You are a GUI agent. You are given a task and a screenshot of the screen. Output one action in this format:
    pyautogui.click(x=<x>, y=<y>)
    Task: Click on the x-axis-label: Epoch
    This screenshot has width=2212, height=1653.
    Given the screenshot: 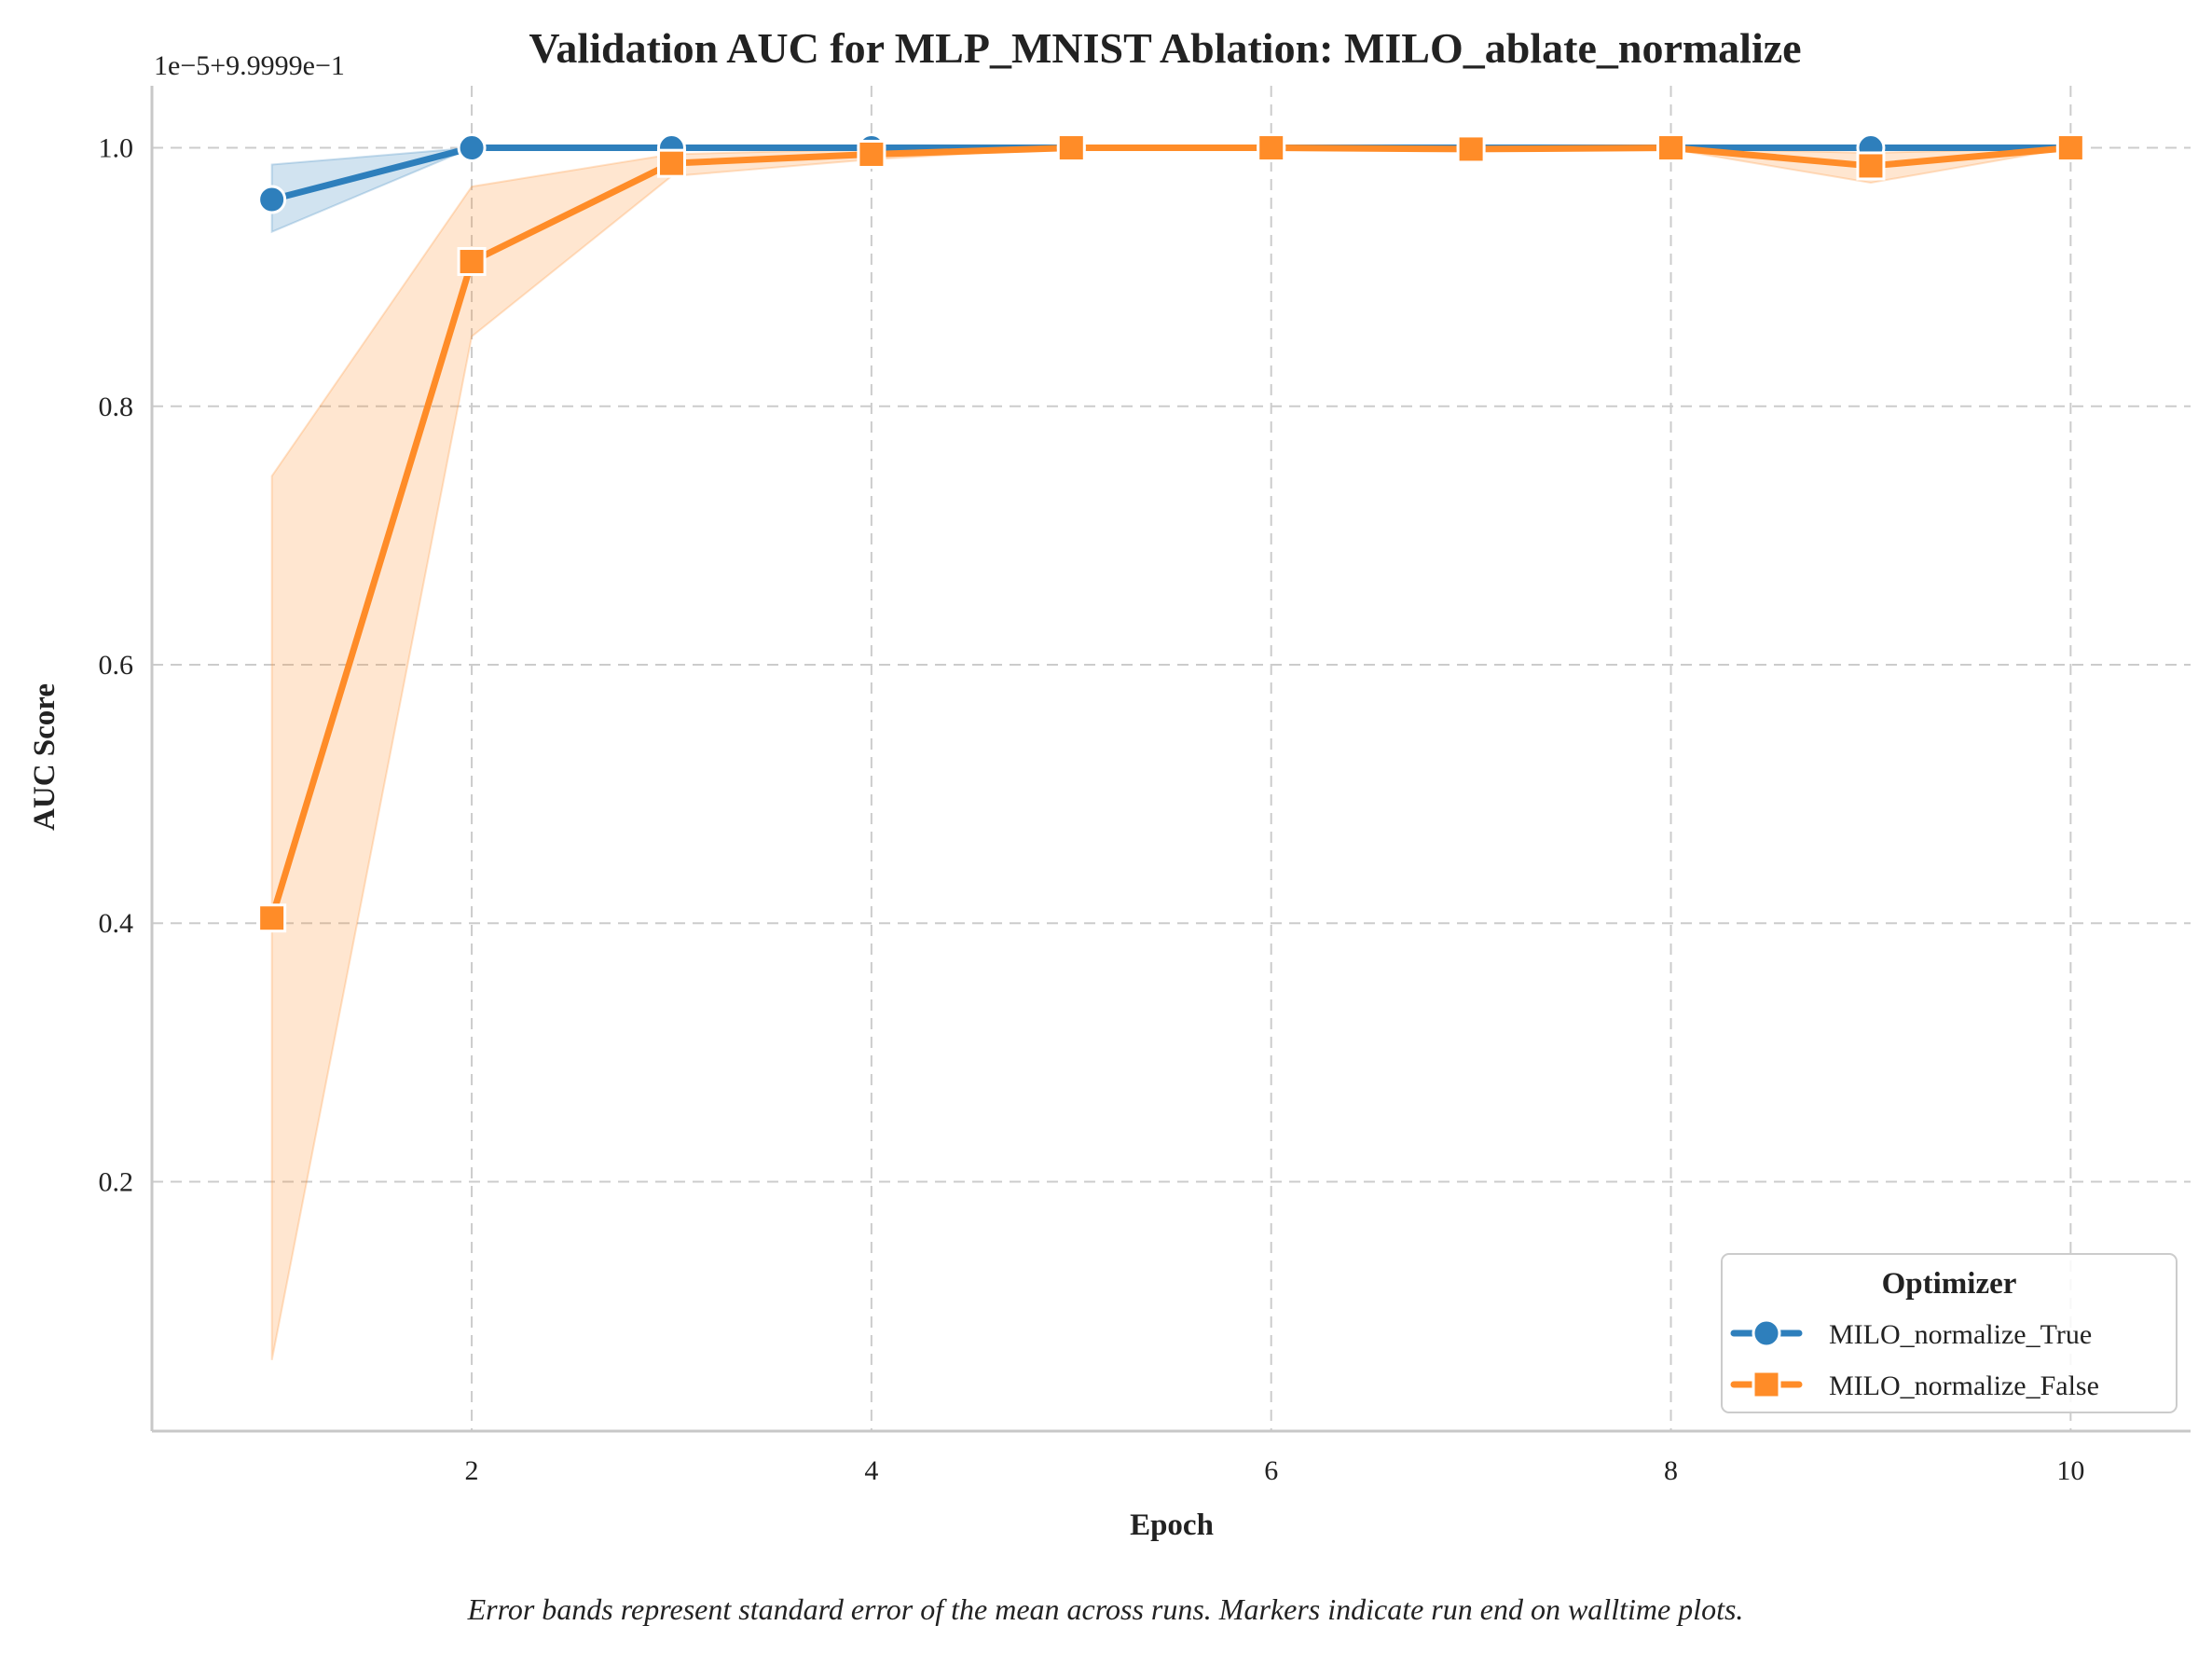 What is the action you would take?
    pyautogui.click(x=1172, y=1525)
    